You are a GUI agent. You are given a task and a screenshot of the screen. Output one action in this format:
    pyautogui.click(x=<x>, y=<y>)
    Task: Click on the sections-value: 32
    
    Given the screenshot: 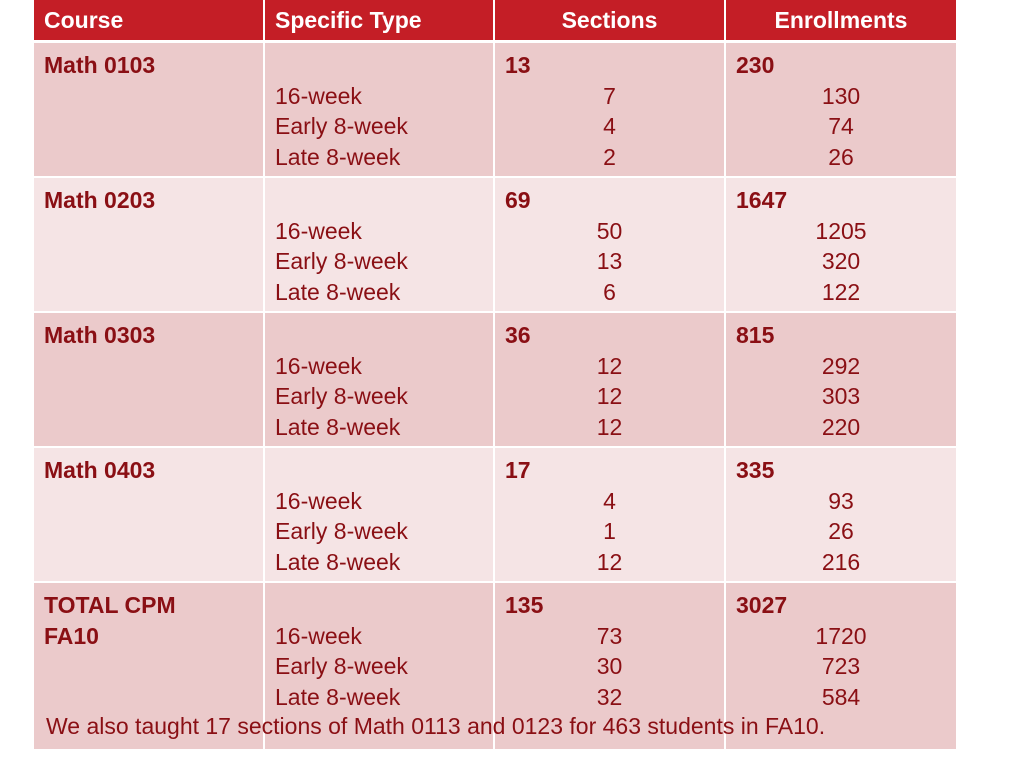 What is the action you would take?
    pyautogui.click(x=609, y=697)
    